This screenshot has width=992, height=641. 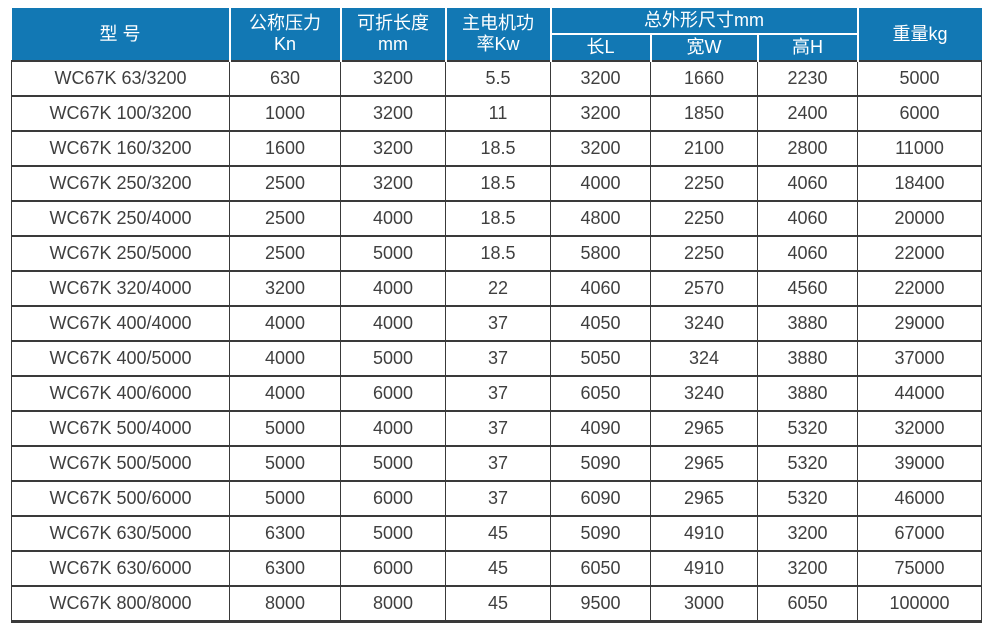 What do you see at coordinates (120, 253) in the screenshot?
I see `model-cell: WC67K 250/5000` at bounding box center [120, 253].